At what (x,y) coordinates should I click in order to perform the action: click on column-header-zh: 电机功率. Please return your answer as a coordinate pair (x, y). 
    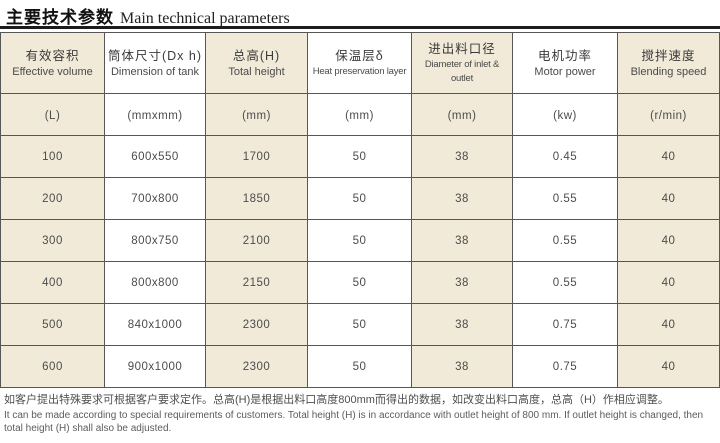
    Looking at the image, I should click on (564, 55).